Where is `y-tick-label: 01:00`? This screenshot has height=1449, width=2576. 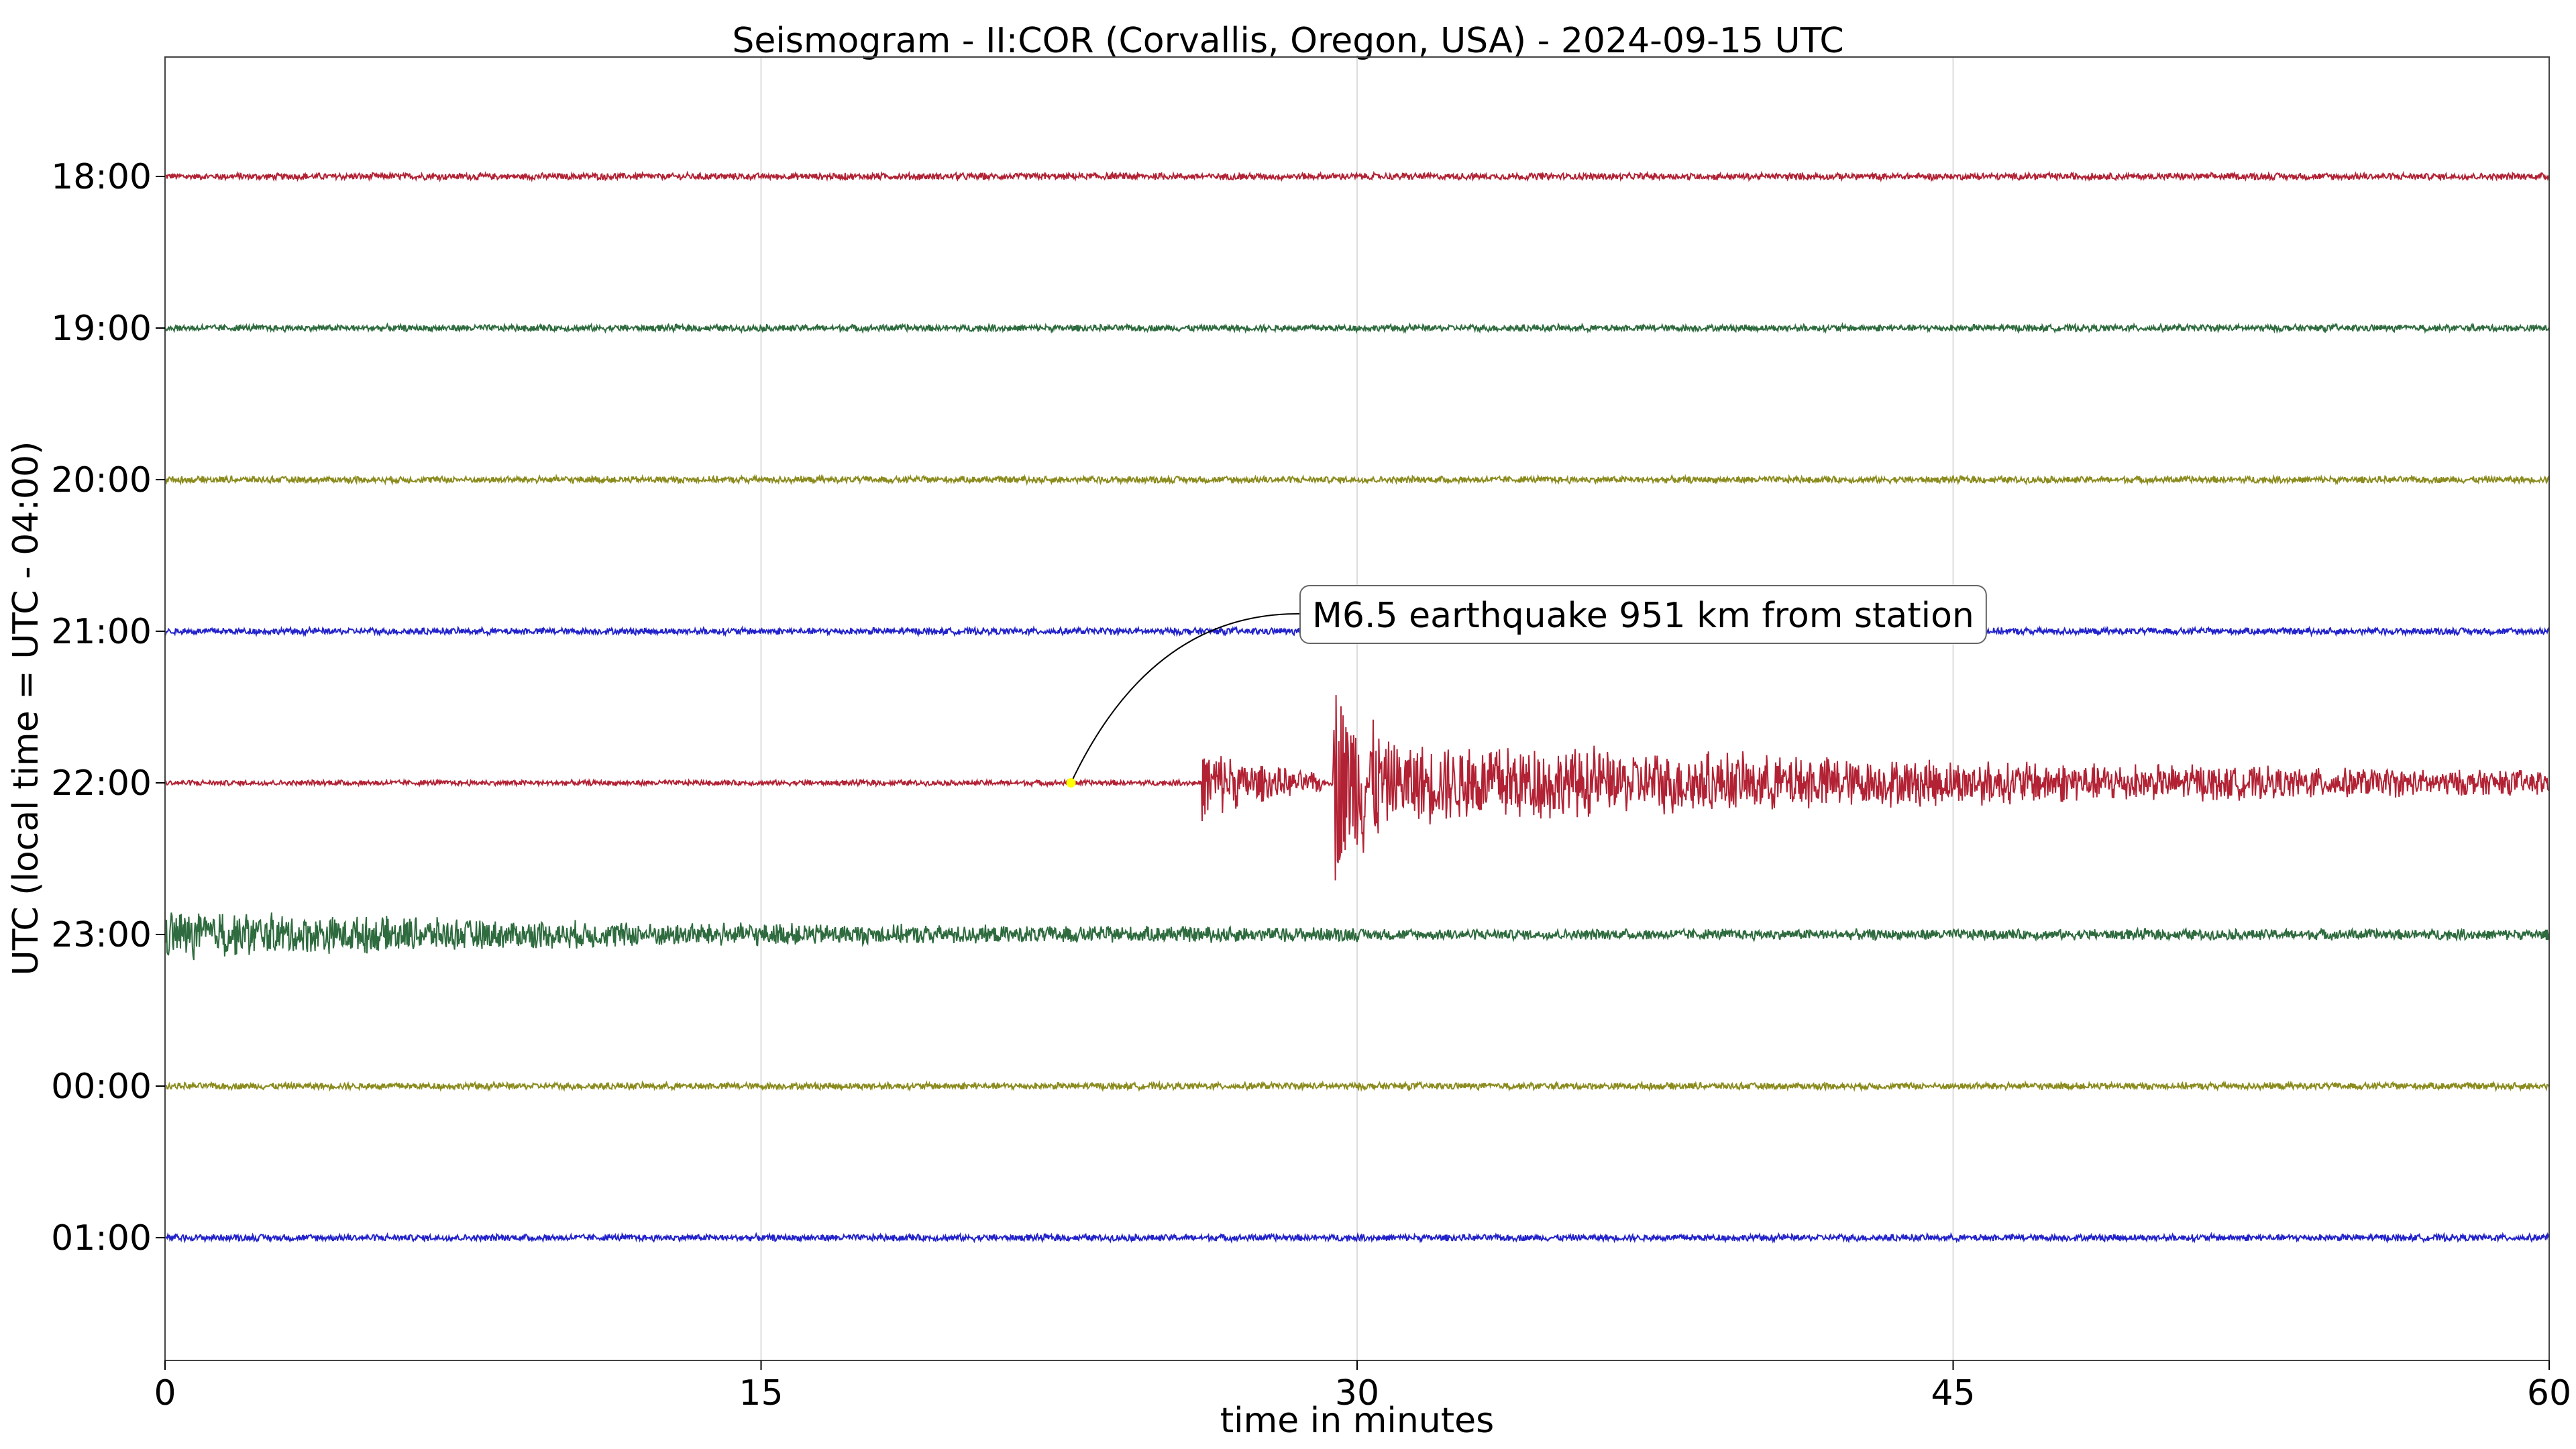 y-tick-label: 01:00 is located at coordinates (101, 1238).